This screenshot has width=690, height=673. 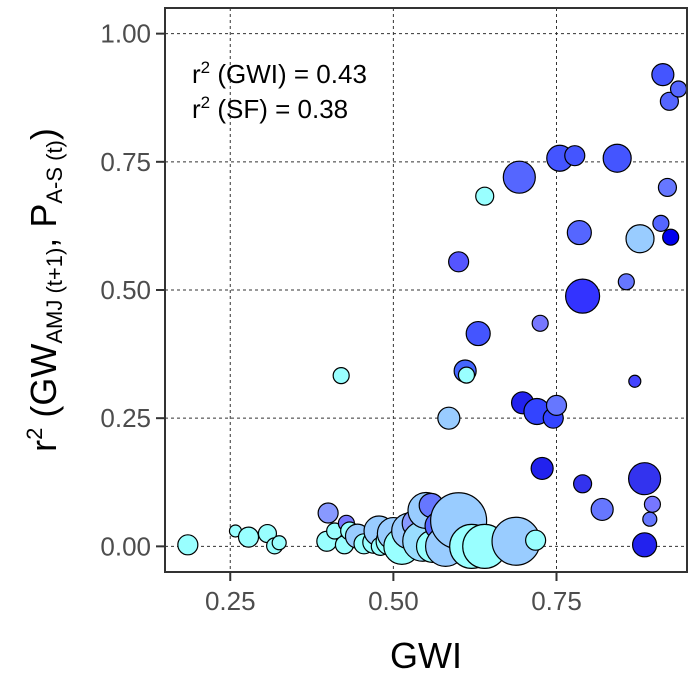 What do you see at coordinates (125, 162) in the screenshot?
I see `y-tick-label: 0.75` at bounding box center [125, 162].